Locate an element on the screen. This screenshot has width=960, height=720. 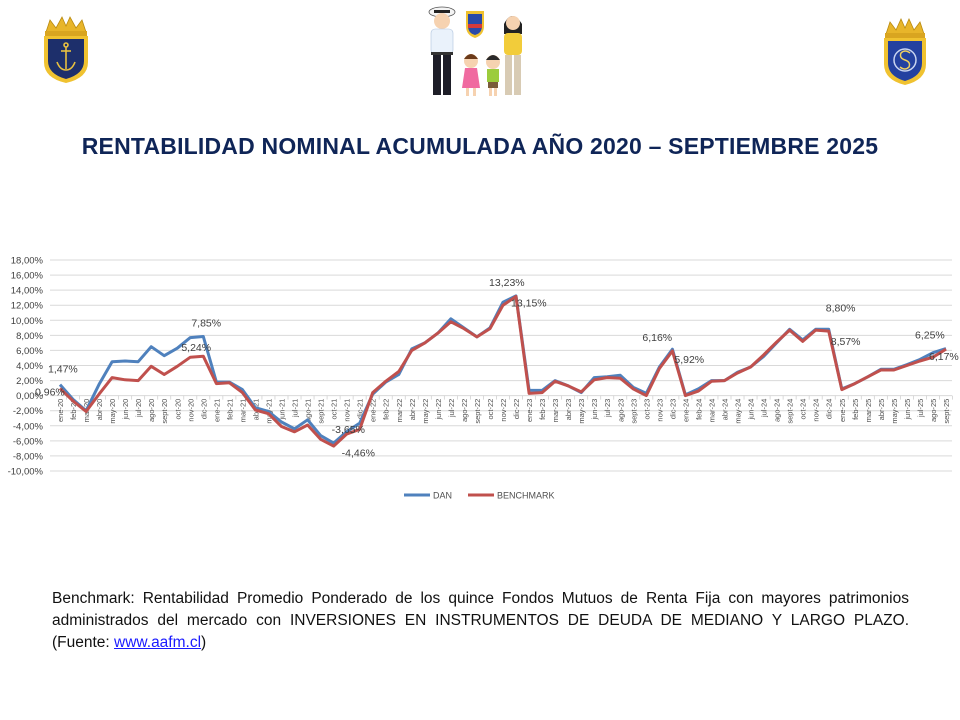
y-tick-label: 4,00% is located at coordinates (29, 366).